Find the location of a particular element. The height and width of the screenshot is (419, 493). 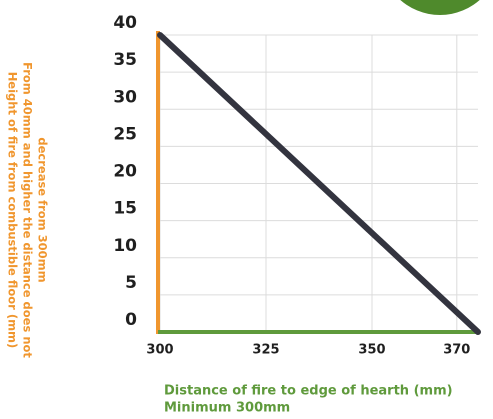

x-tick-label: 350 is located at coordinates (371, 350).